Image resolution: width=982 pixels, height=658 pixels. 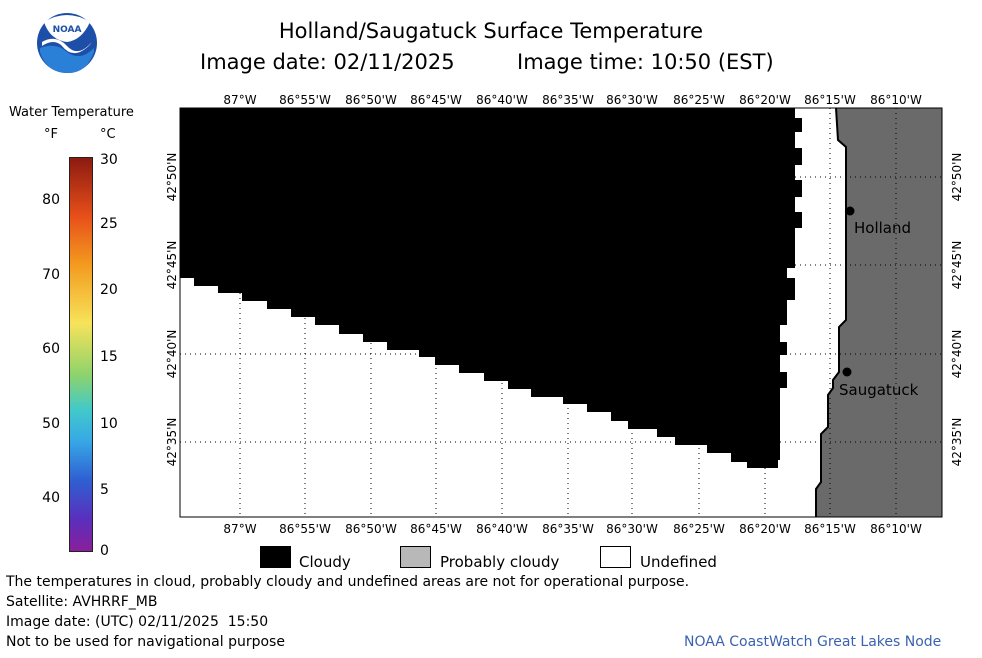 I want to click on utc-image-date: Image date: (UTC) 02/11/2025 15:50, so click(x=137, y=622).